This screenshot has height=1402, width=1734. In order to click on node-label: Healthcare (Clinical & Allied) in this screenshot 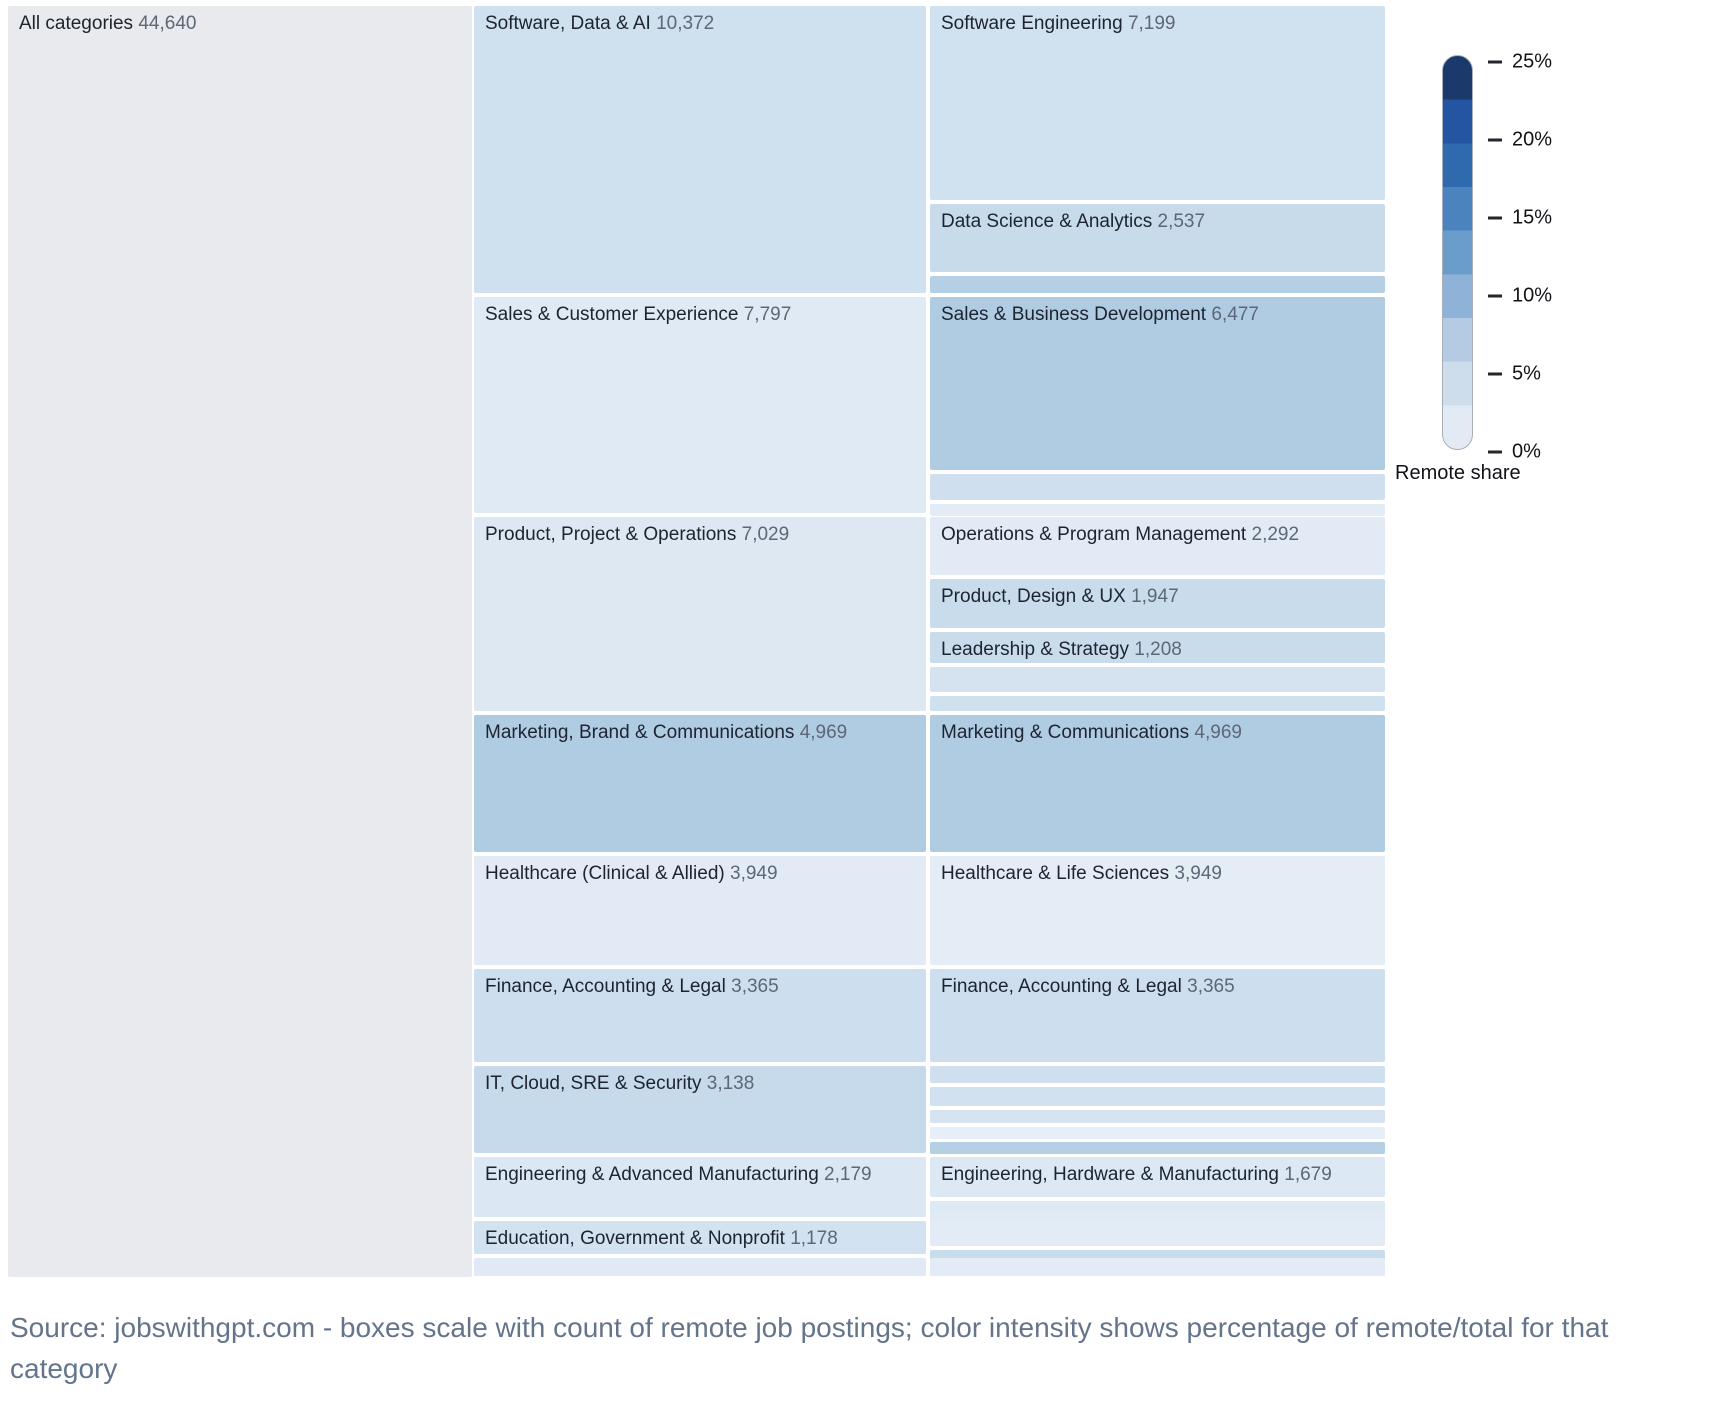, I will do `click(605, 873)`.